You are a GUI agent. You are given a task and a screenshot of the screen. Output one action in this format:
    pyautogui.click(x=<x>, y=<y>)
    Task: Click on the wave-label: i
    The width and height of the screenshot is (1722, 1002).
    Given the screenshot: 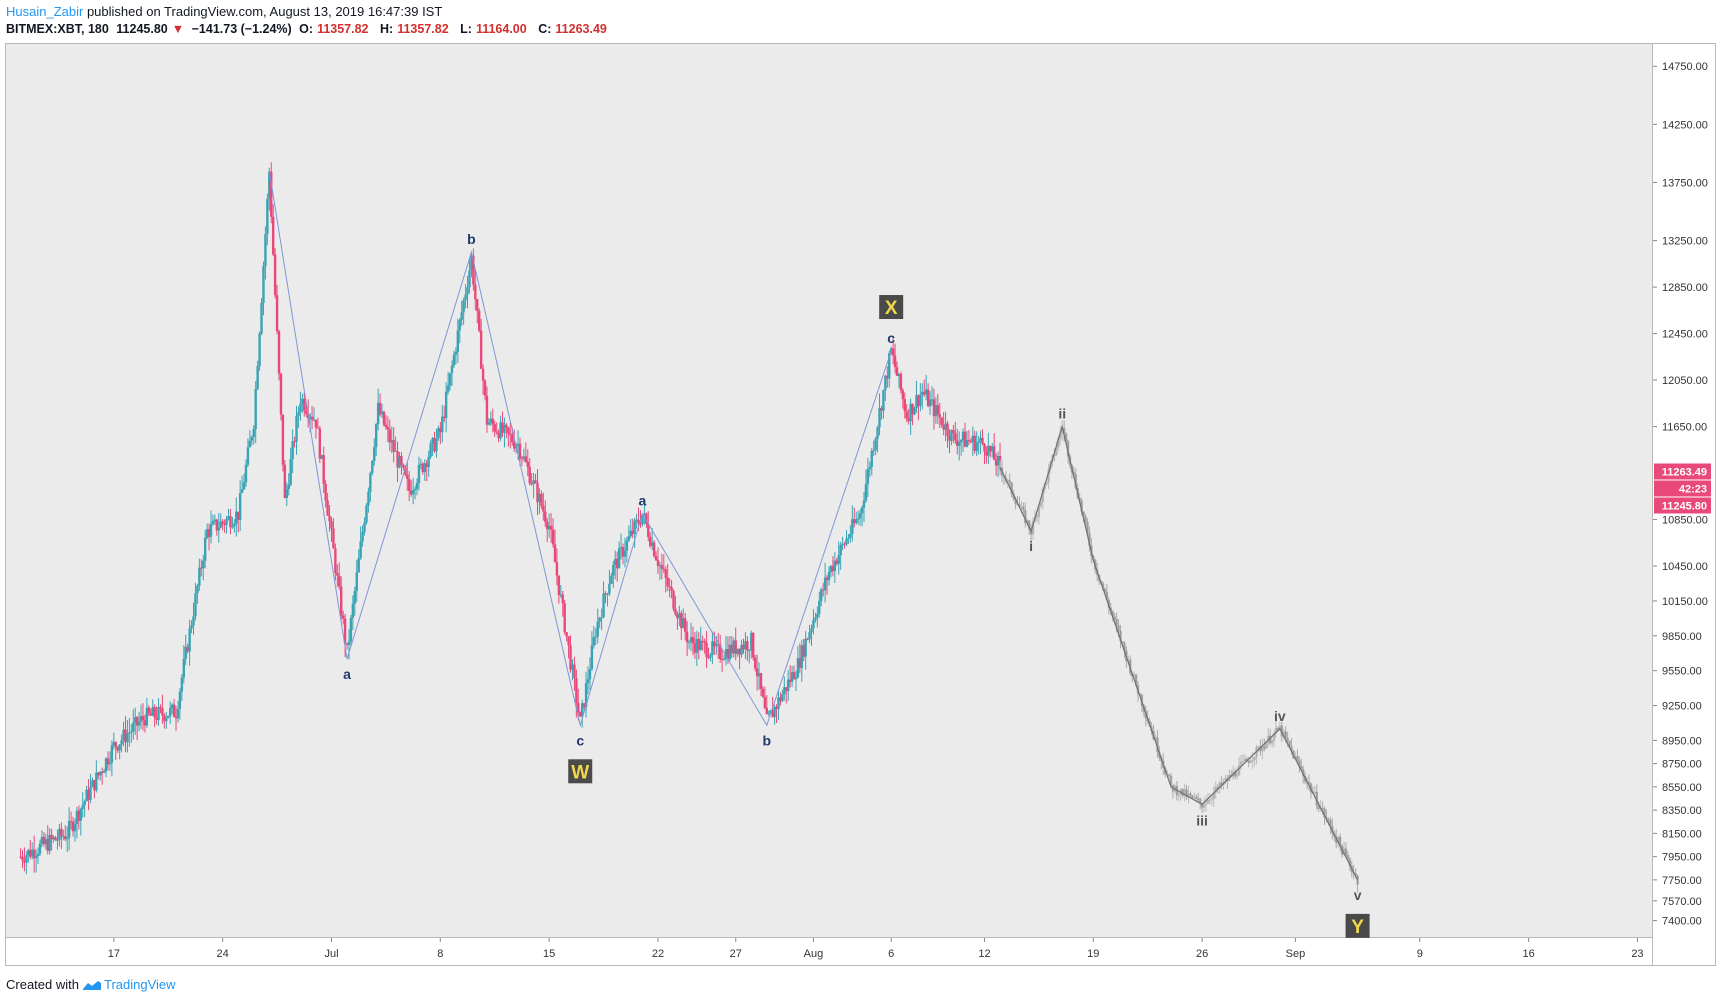 What is the action you would take?
    pyautogui.click(x=1031, y=546)
    